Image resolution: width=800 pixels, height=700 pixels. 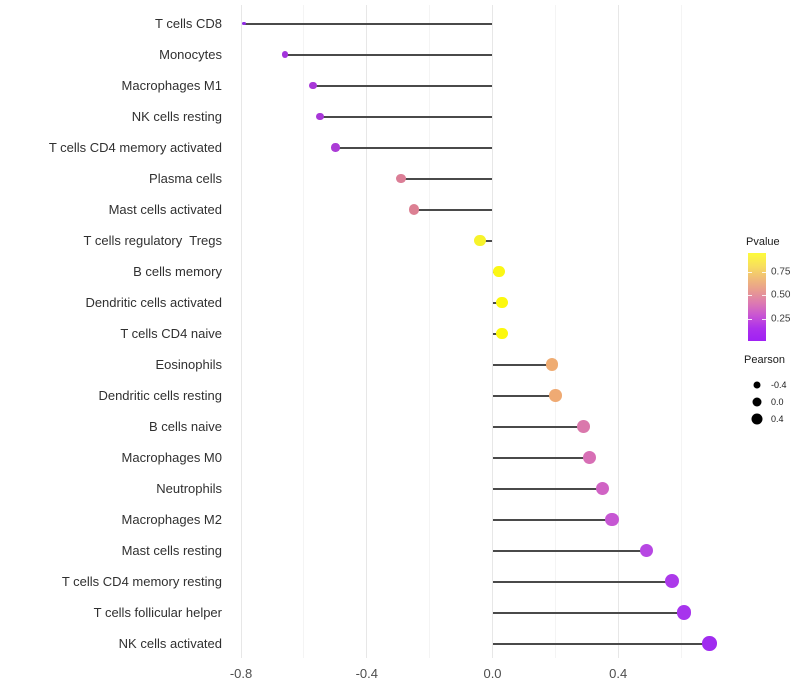 What do you see at coordinates (153, 302) in the screenshot?
I see `y-axis-label: Dendritic cells activated` at bounding box center [153, 302].